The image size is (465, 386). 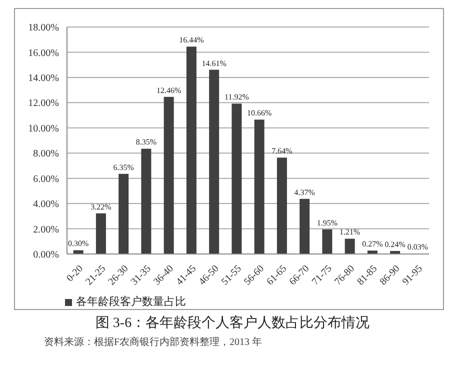 What do you see at coordinates (43, 53) in the screenshot?
I see `y-tick-label: 16.00%` at bounding box center [43, 53].